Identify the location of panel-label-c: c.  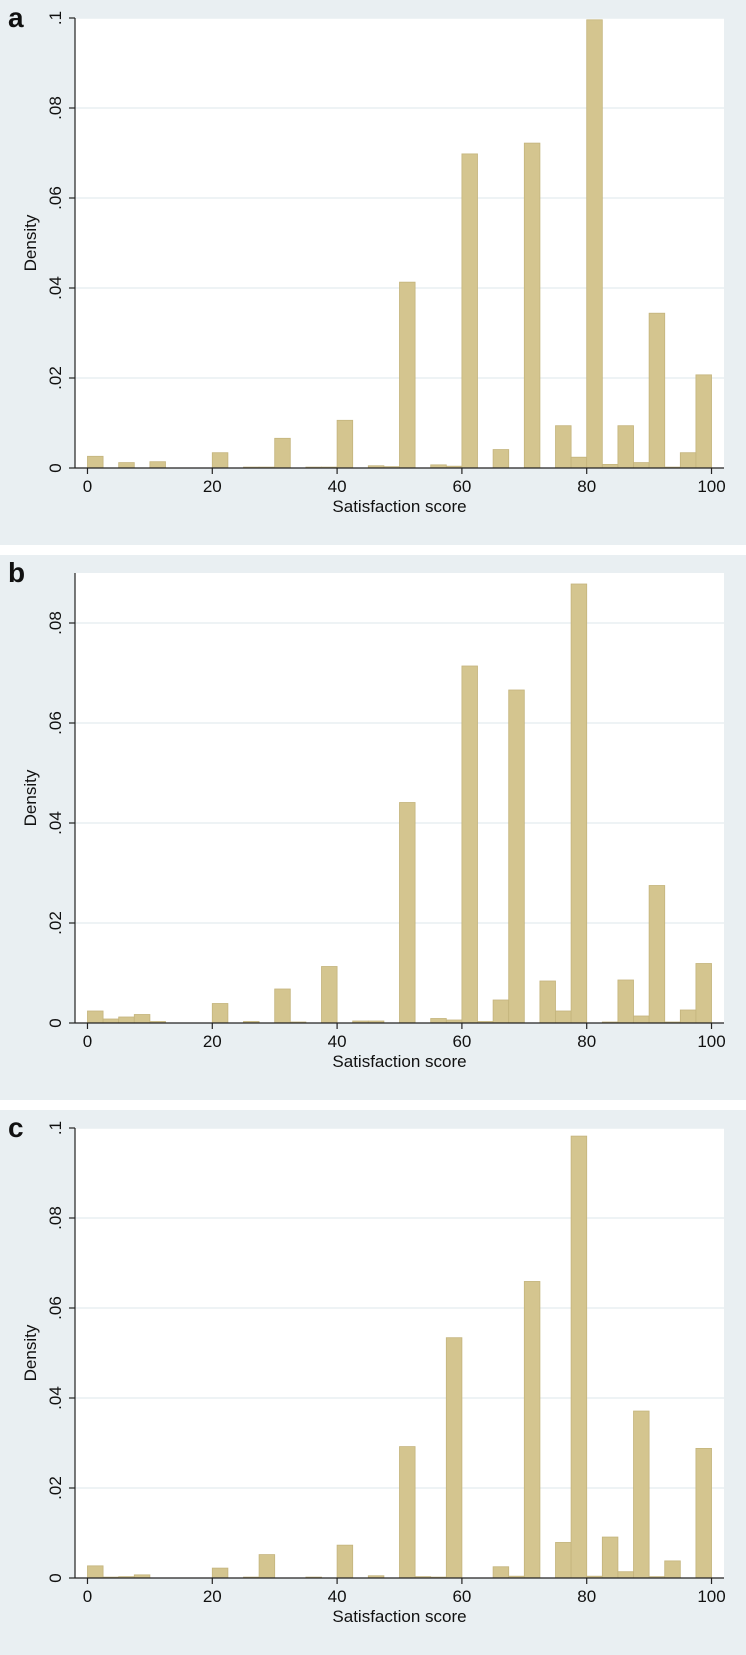
(16, 1127).